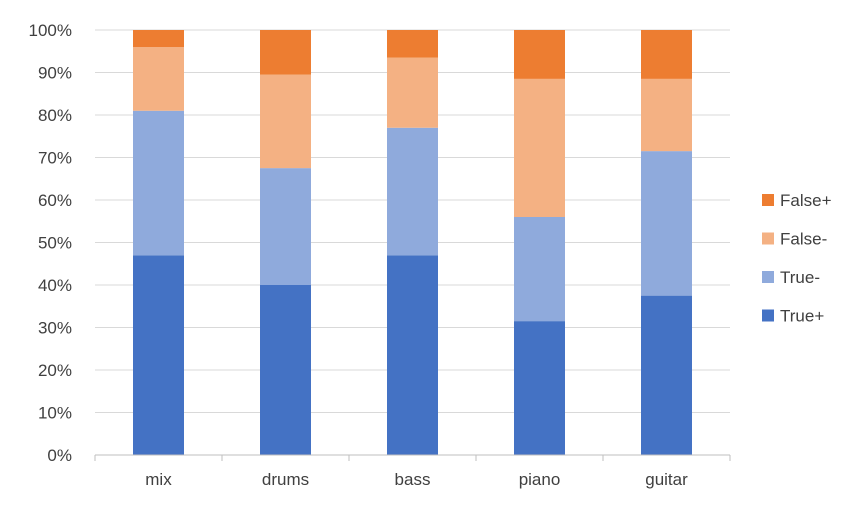 This screenshot has width=841, height=506. I want to click on y-tick-label: 60%, so click(55, 200).